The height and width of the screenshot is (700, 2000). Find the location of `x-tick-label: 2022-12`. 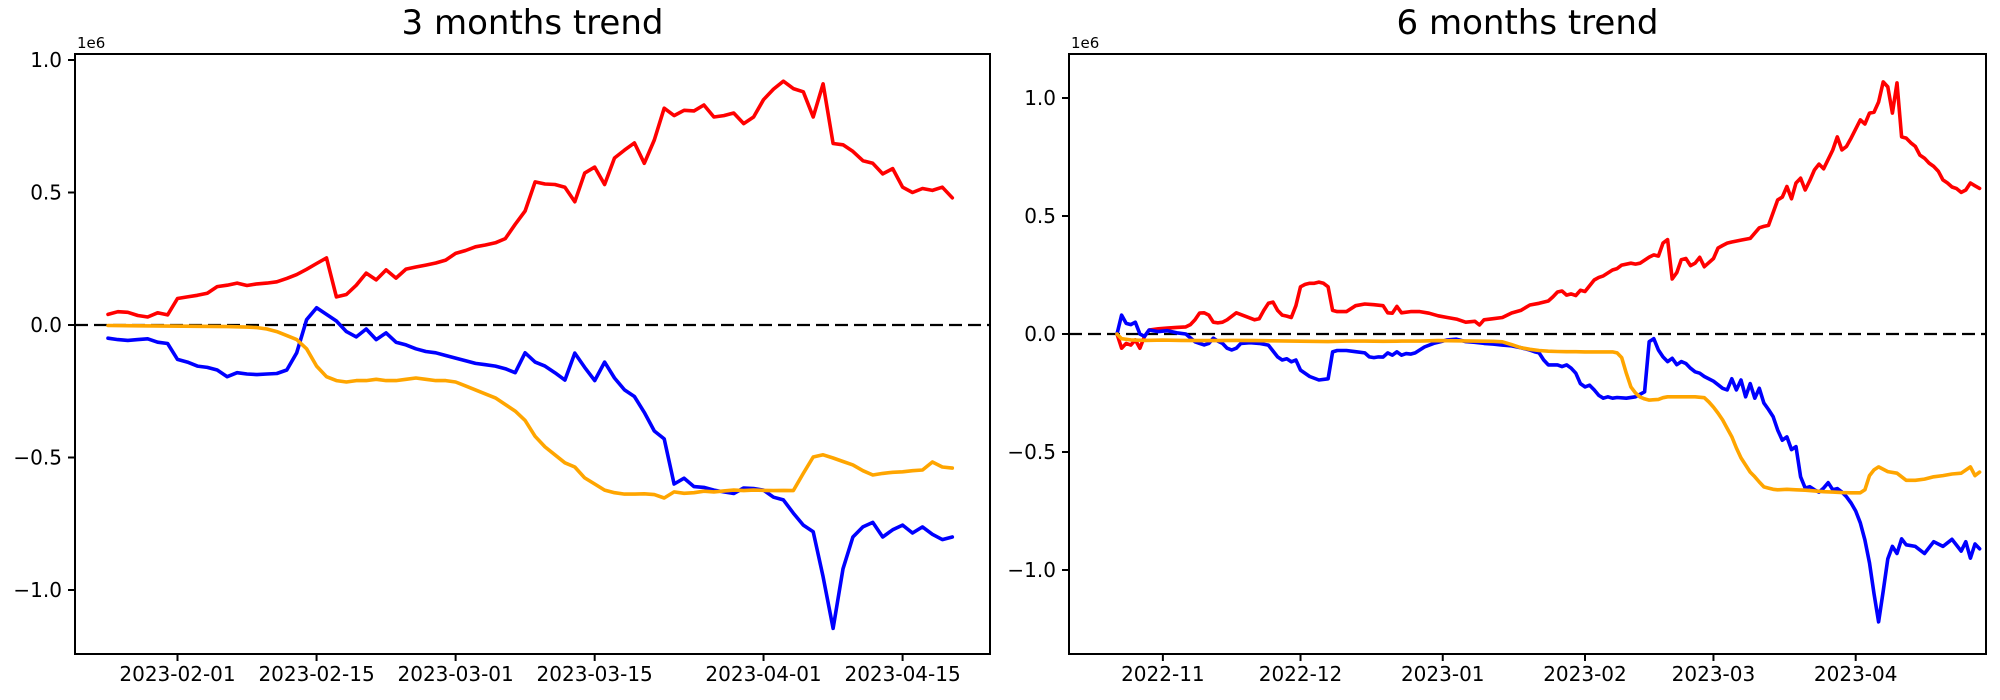

x-tick-label: 2022-12 is located at coordinates (1301, 674).